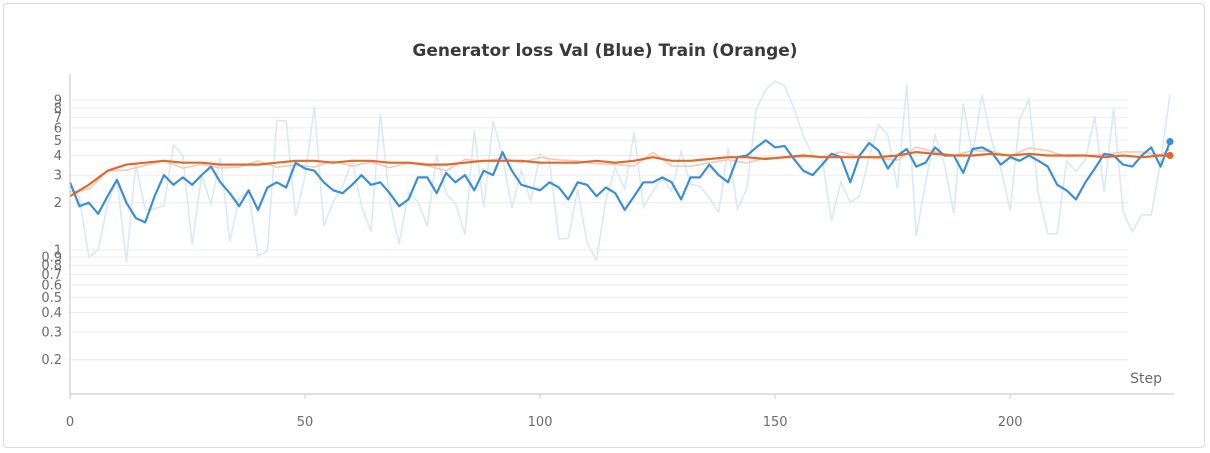  I want to click on y-tick-label: 8, so click(58, 109).